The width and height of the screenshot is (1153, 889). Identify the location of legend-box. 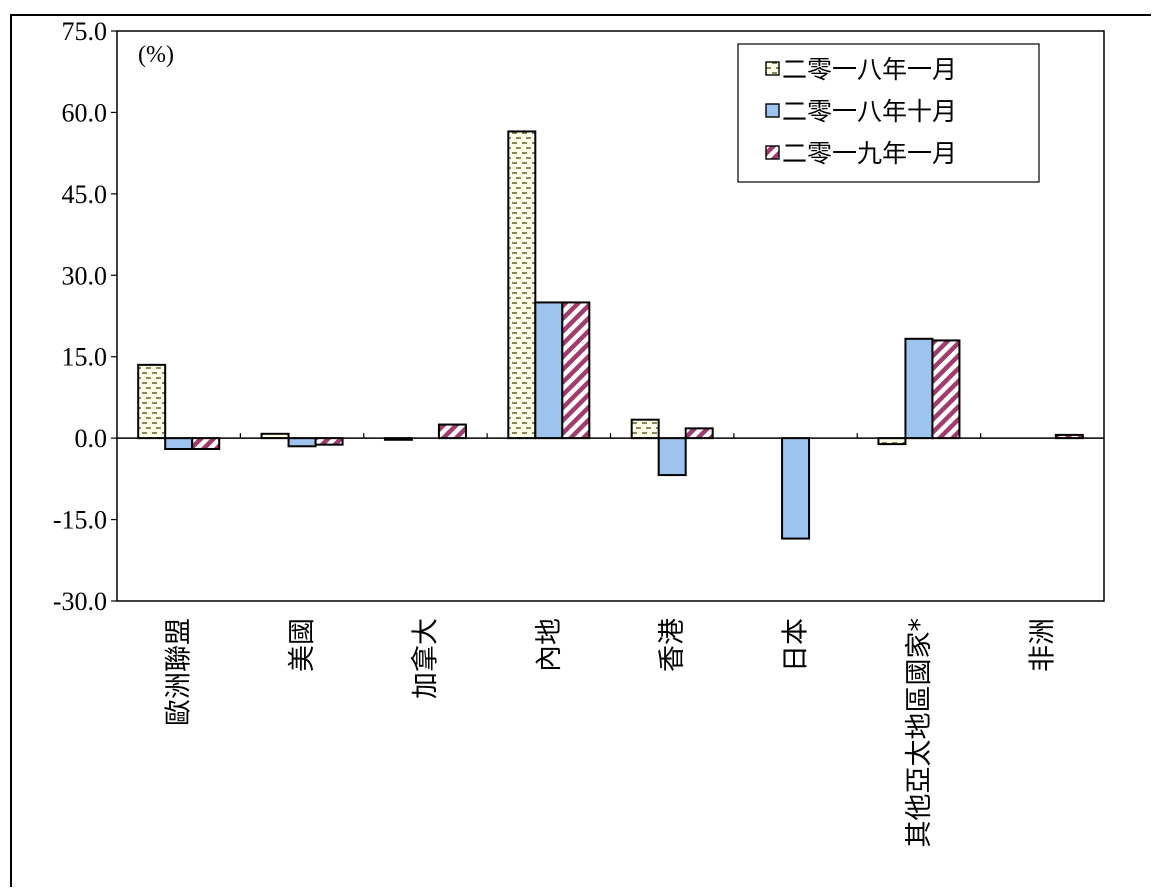
(888, 113).